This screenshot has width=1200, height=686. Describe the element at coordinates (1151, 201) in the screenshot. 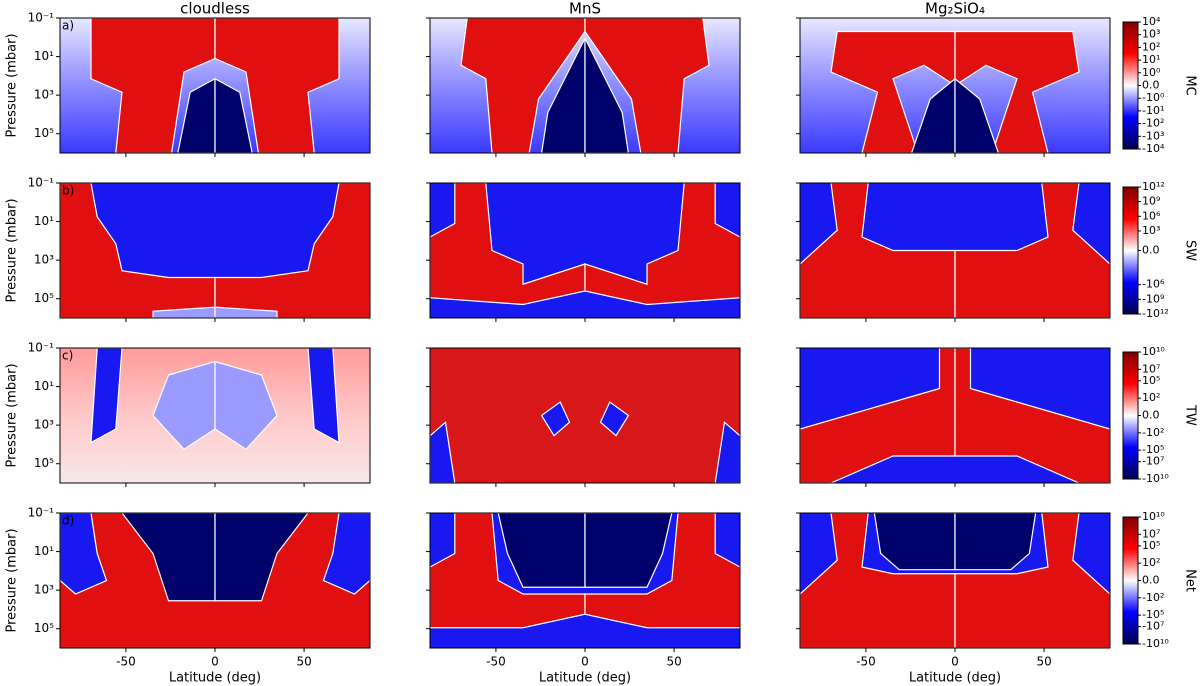

I see `colorbar-tick-label: 10⁹` at that location.